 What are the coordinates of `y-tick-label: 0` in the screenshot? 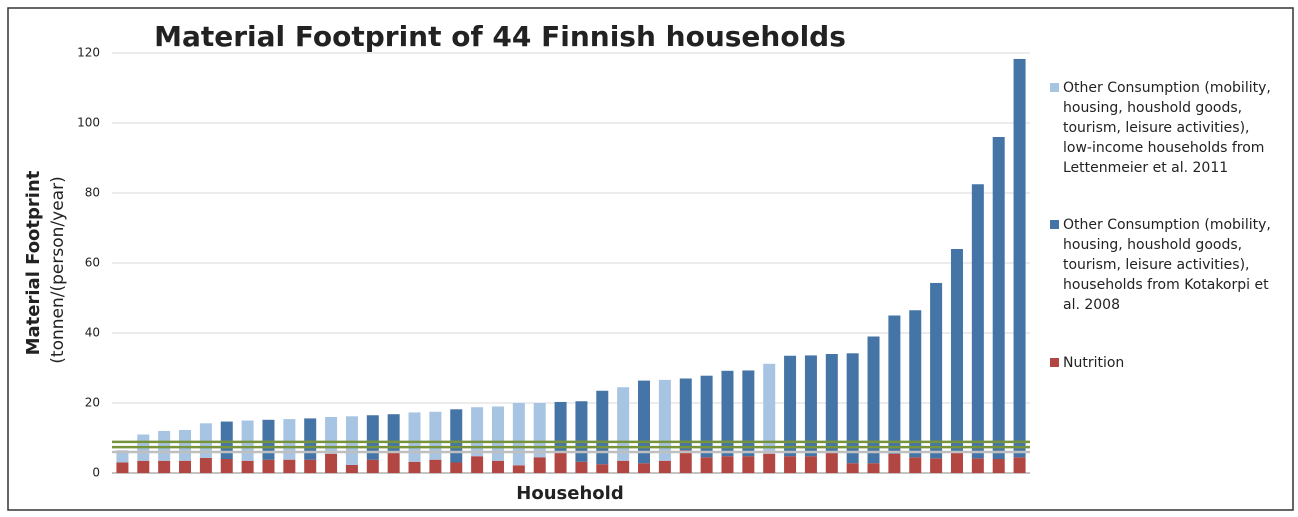 It's located at (96, 473).